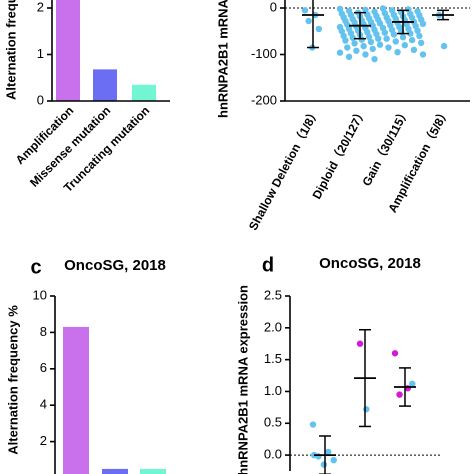  I want to click on y-tick-label: 0.5, so click(273, 422).